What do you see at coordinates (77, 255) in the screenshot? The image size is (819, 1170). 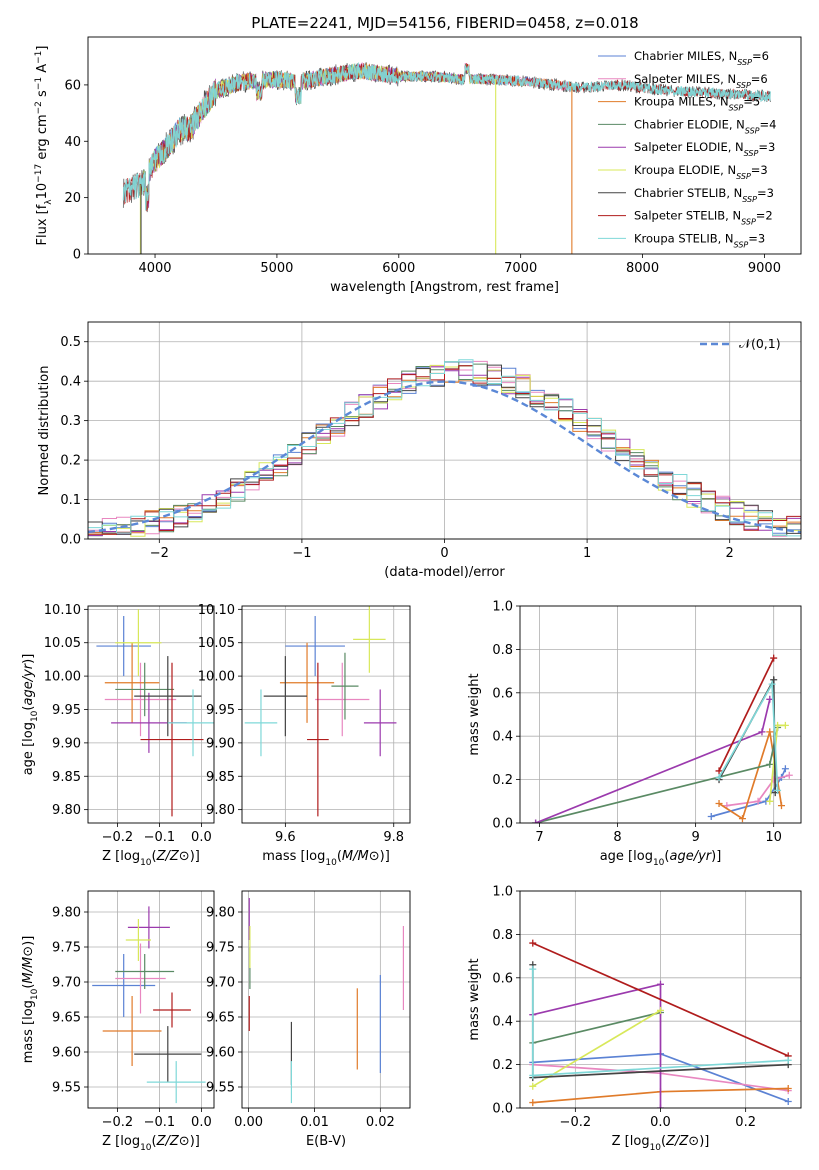 I see `y-tick-label: 0` at bounding box center [77, 255].